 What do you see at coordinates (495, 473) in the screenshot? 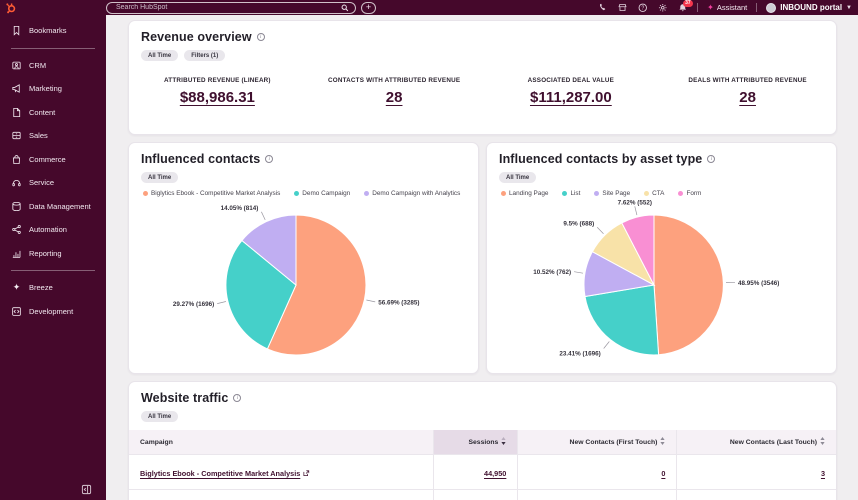
I see `sessions-value-link: 44,950` at bounding box center [495, 473].